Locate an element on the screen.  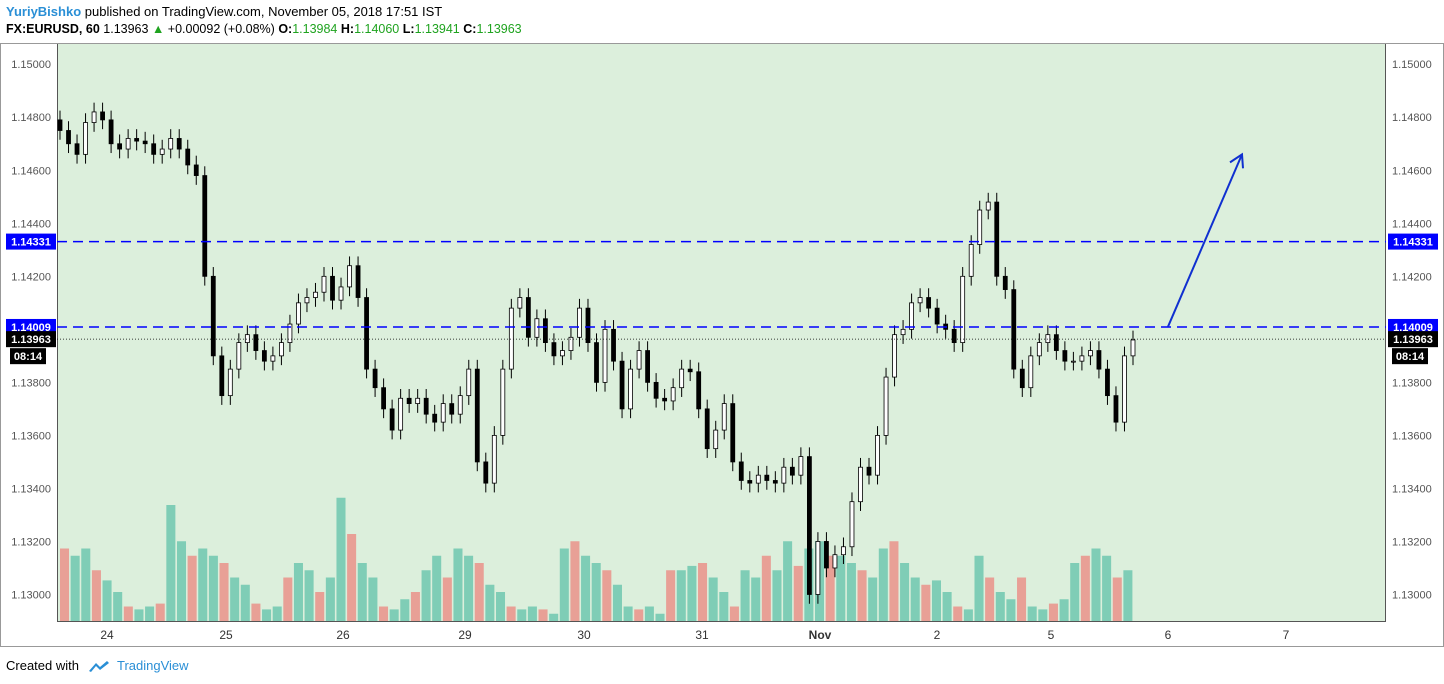
y-tick-left: 1.13800 is located at coordinates (31, 383).